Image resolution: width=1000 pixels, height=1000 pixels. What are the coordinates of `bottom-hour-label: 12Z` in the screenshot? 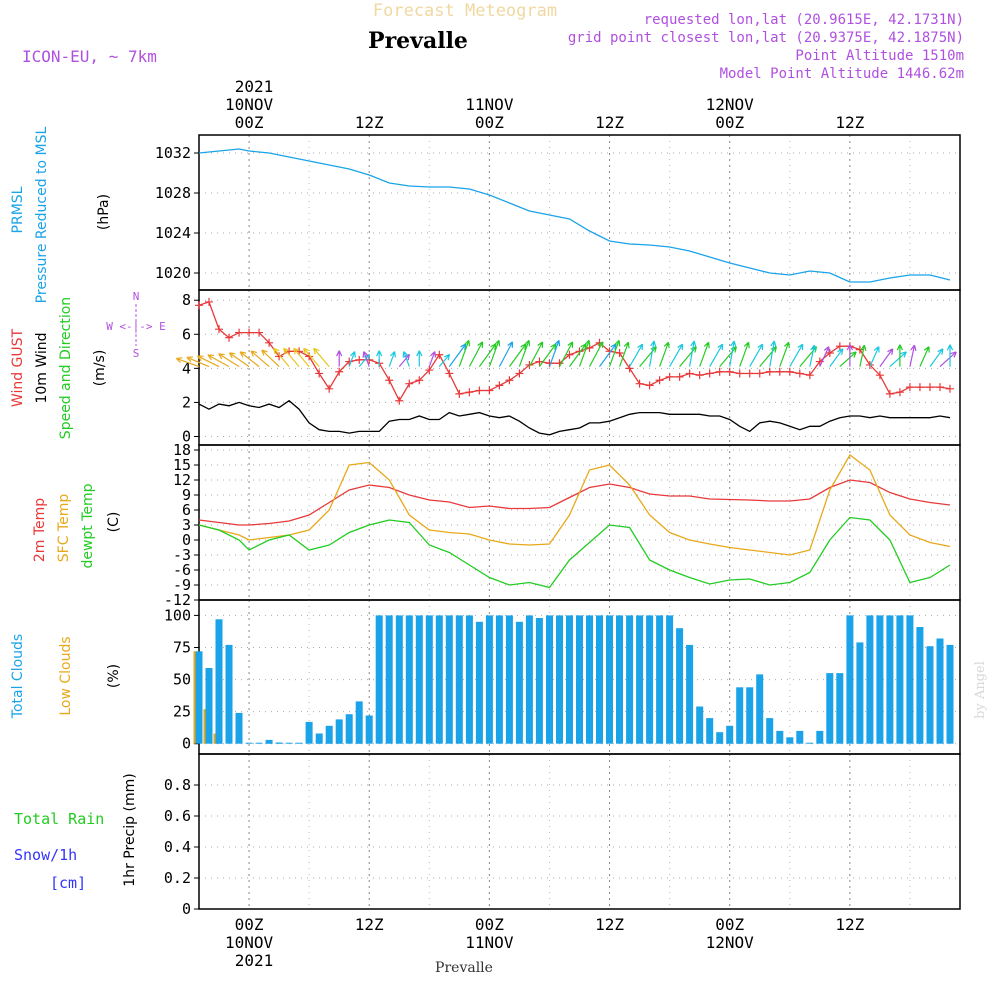 It's located at (369, 924).